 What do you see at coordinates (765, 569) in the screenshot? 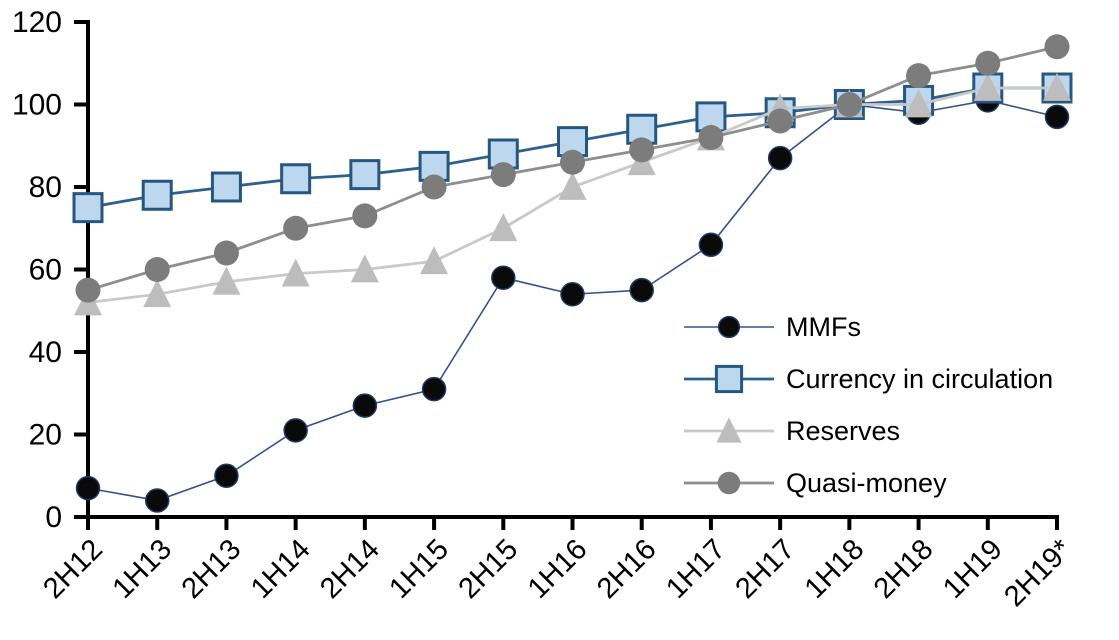
I see `x-axis-tick-label: 2H17` at bounding box center [765, 569].